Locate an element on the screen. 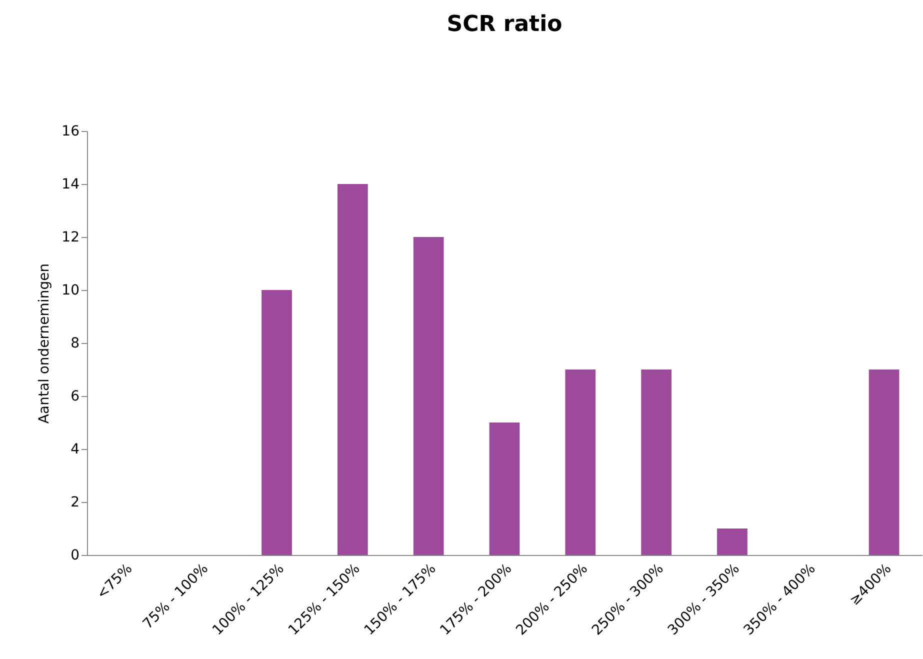 The image size is (923, 659). y-tick-label: 10 is located at coordinates (71, 290).